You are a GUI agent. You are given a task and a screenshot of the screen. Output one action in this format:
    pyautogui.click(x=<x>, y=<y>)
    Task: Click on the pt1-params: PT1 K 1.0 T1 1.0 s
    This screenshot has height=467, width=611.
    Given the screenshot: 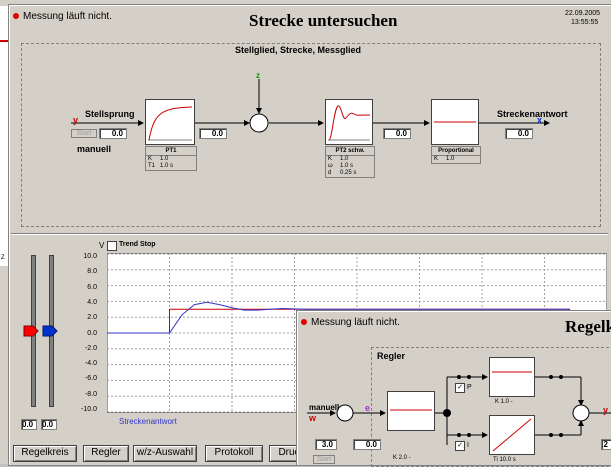 What is the action you would take?
    pyautogui.click(x=171, y=158)
    